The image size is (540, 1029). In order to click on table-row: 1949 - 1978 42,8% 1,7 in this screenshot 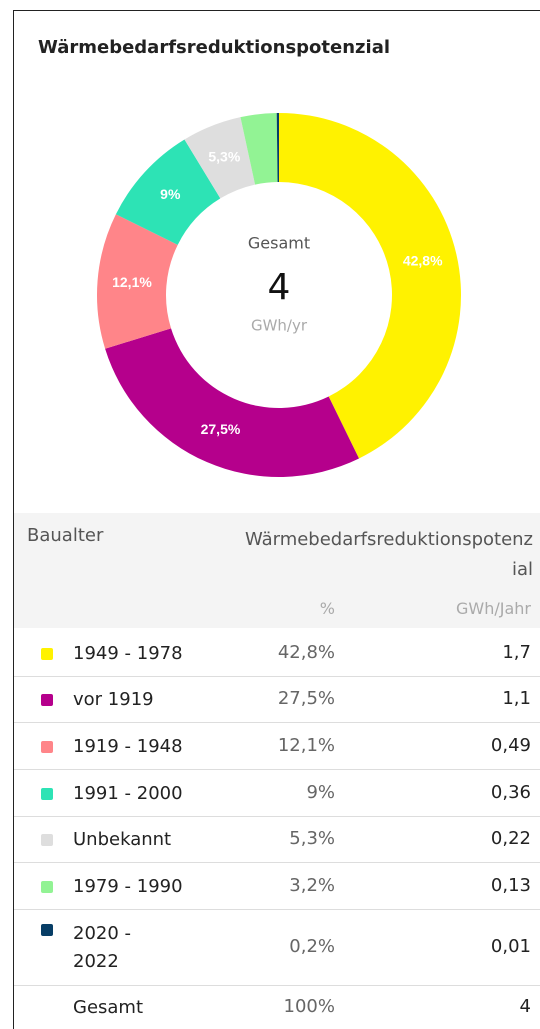, I will do `click(277, 653)`.